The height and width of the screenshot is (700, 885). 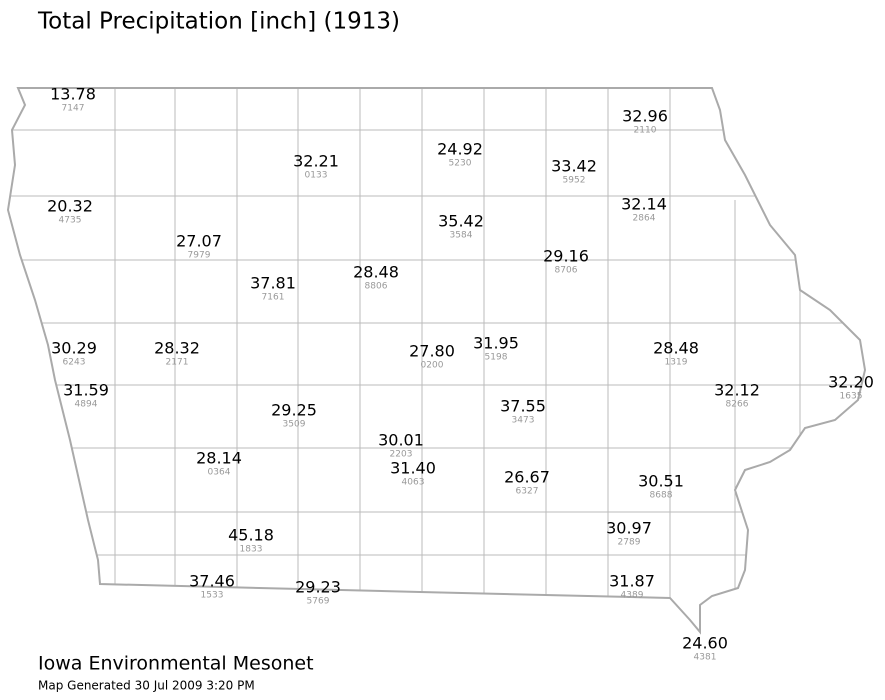 What do you see at coordinates (318, 587) in the screenshot?
I see `station-value: 29.23` at bounding box center [318, 587].